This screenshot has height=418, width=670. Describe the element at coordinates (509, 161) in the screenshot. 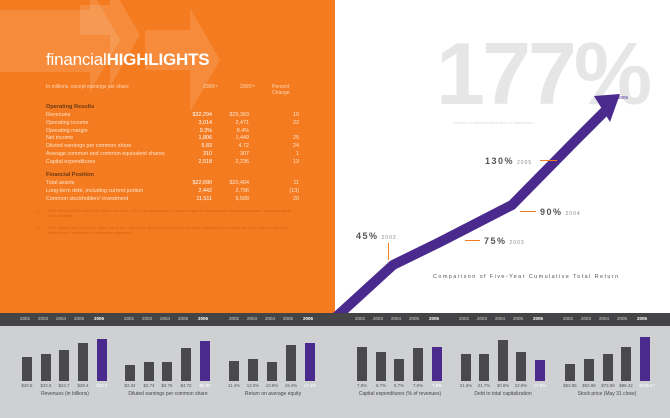

I see `point-label-2005: 130% 2005` at that location.